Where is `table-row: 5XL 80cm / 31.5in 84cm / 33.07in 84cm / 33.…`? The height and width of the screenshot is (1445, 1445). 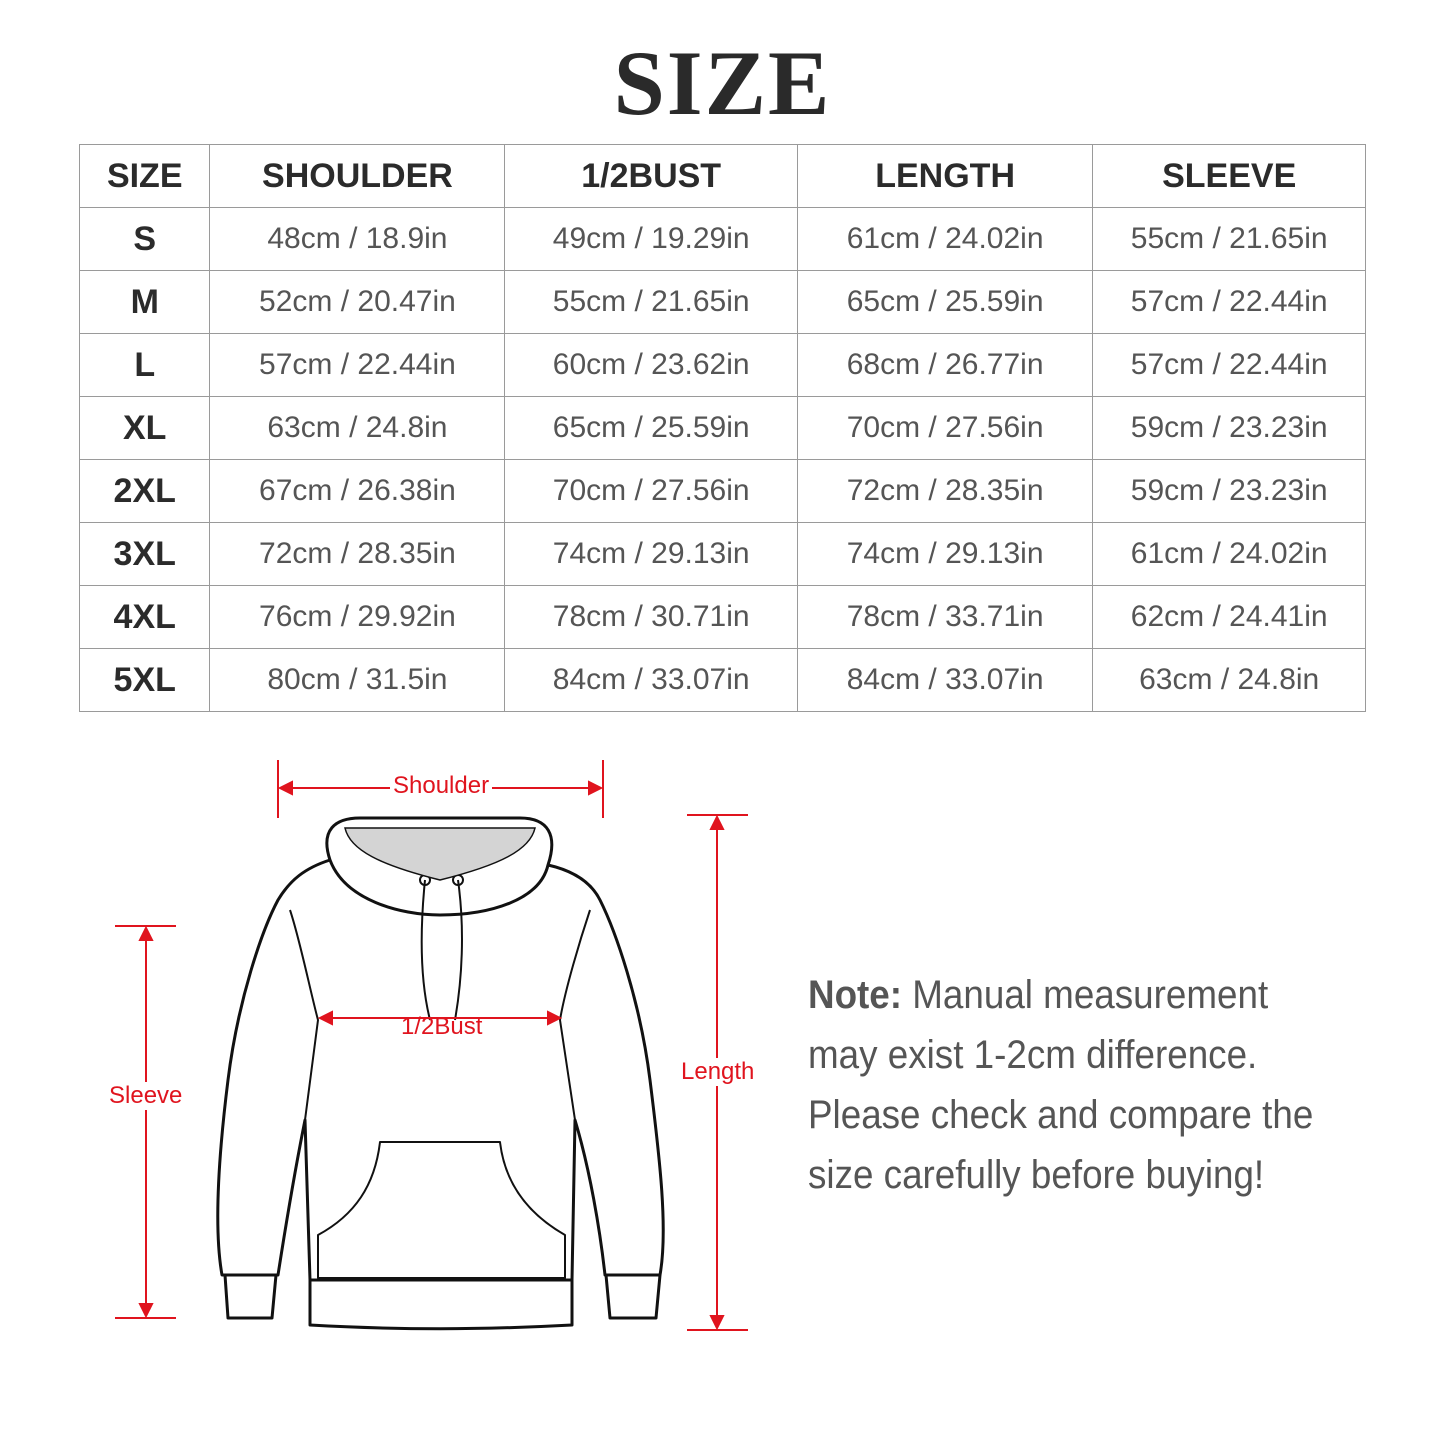
table-row: 5XL 80cm / 31.5in 84cm / 33.07in 84cm / 33.… is located at coordinates (722, 680).